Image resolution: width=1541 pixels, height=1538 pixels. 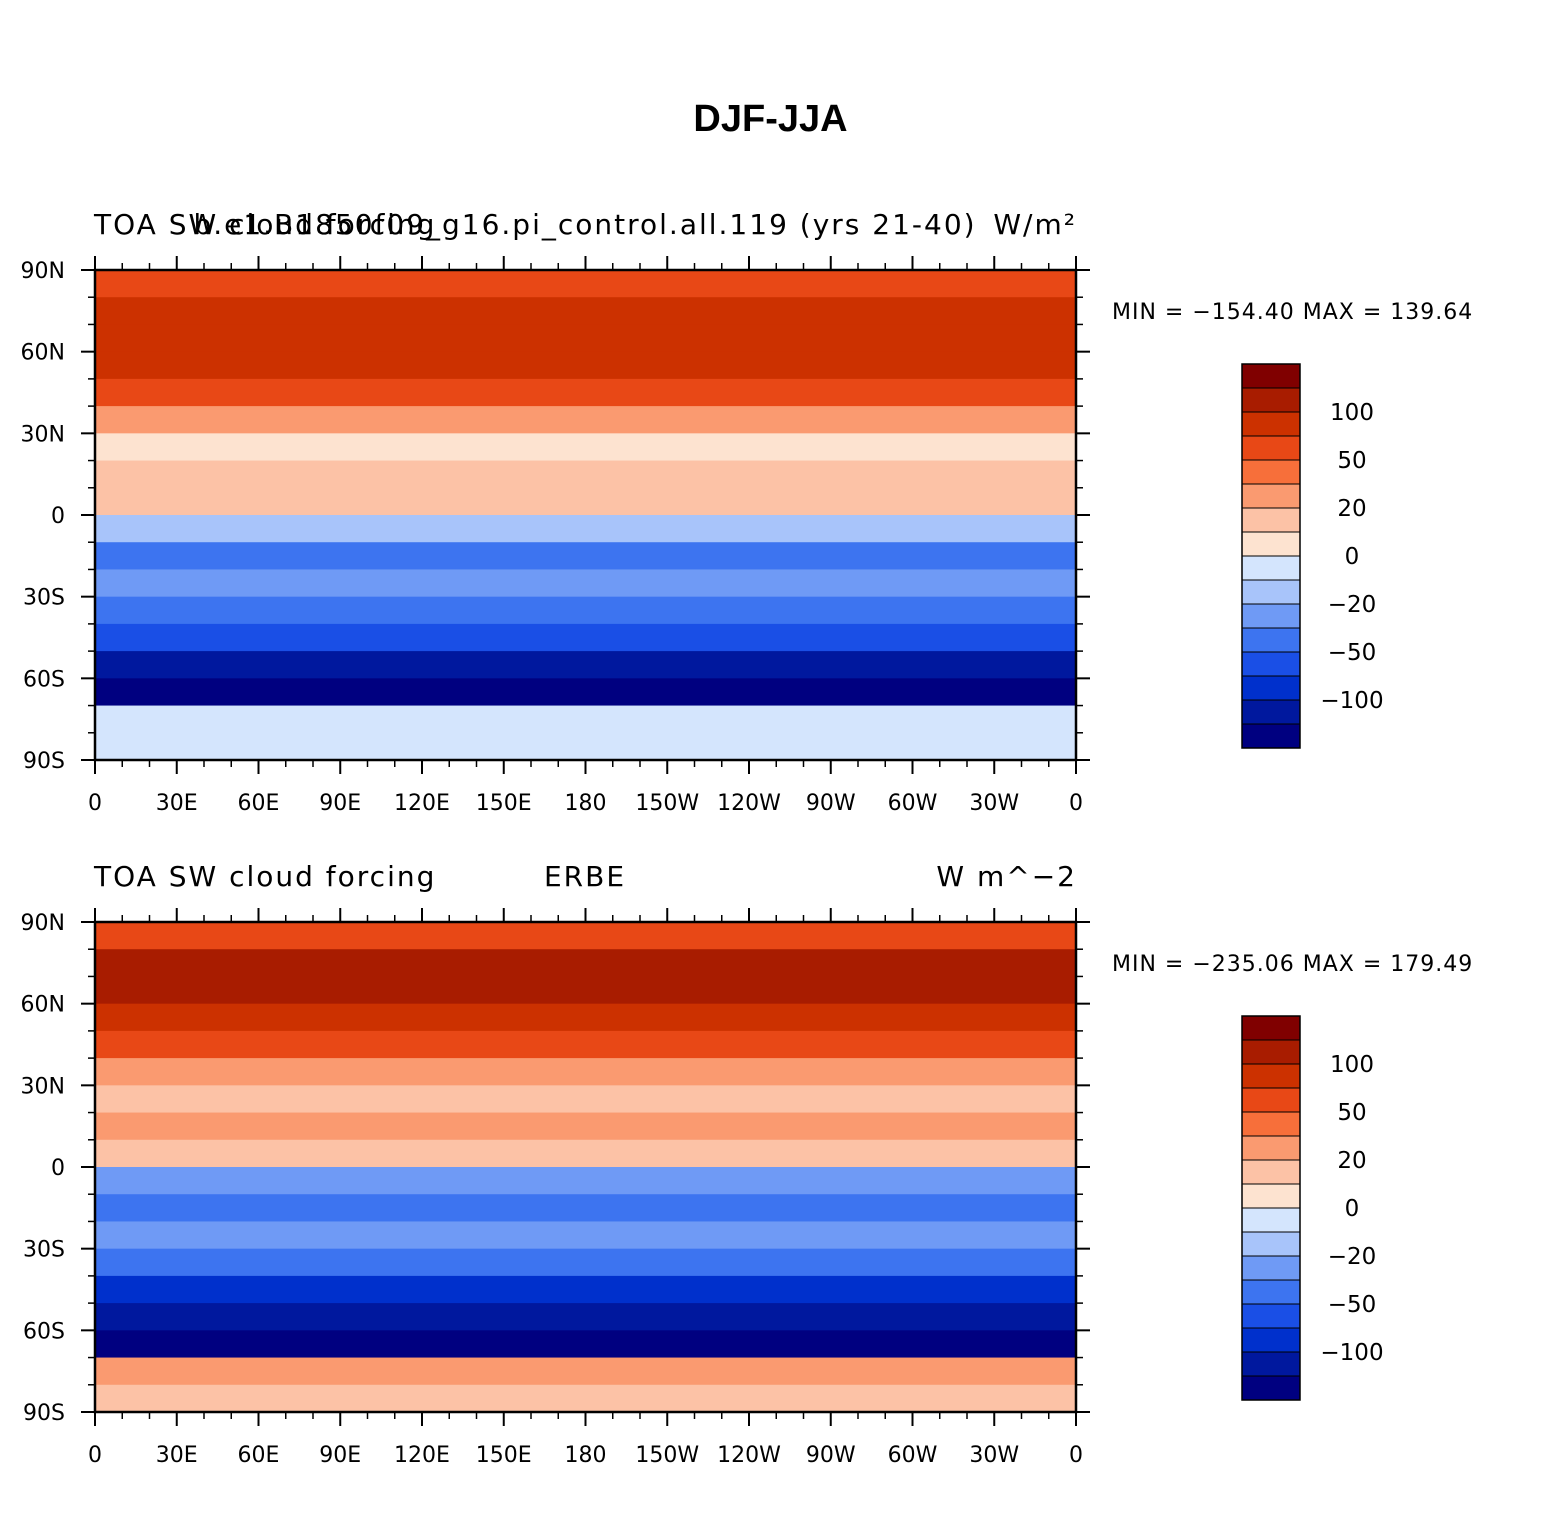 What do you see at coordinates (1312, 556) in the screenshot?
I see `colorbar: −100 −50 −20 0 20 50 100` at bounding box center [1312, 556].